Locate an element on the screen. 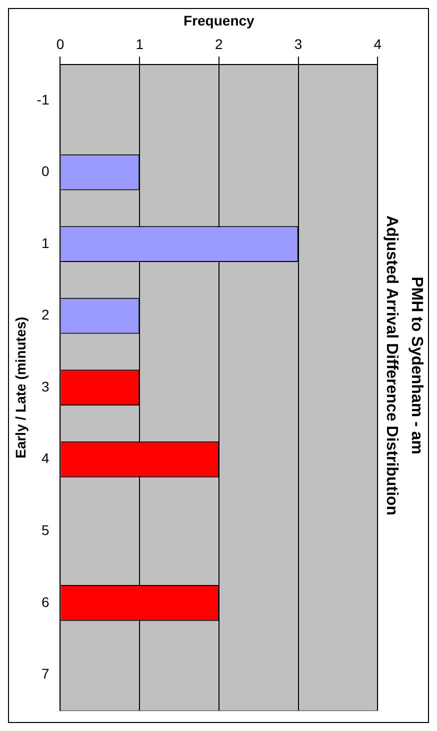 The image size is (437, 731). x-tick-label: 0 is located at coordinates (60, 44).